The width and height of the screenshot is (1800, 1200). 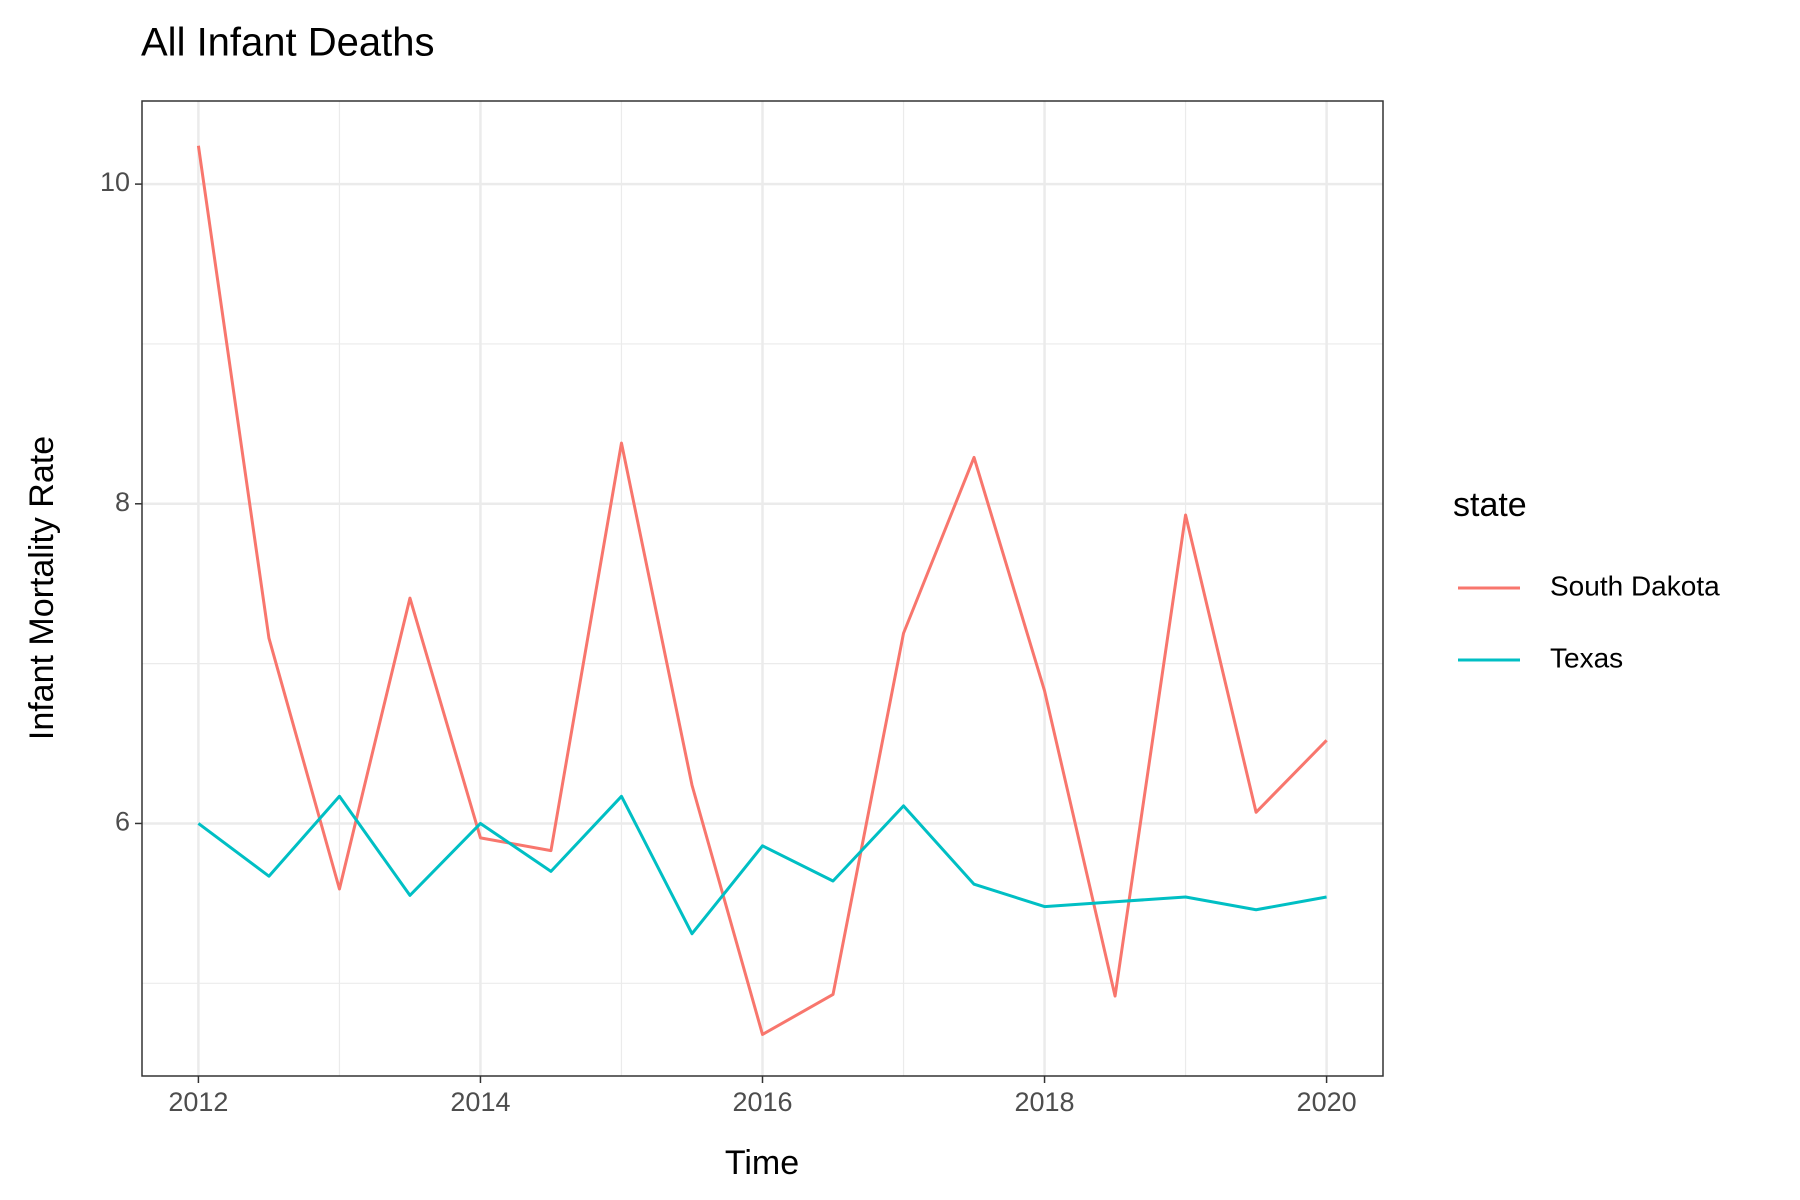 What do you see at coordinates (480, 1102) in the screenshot?
I see `x-tick-label: 2014` at bounding box center [480, 1102].